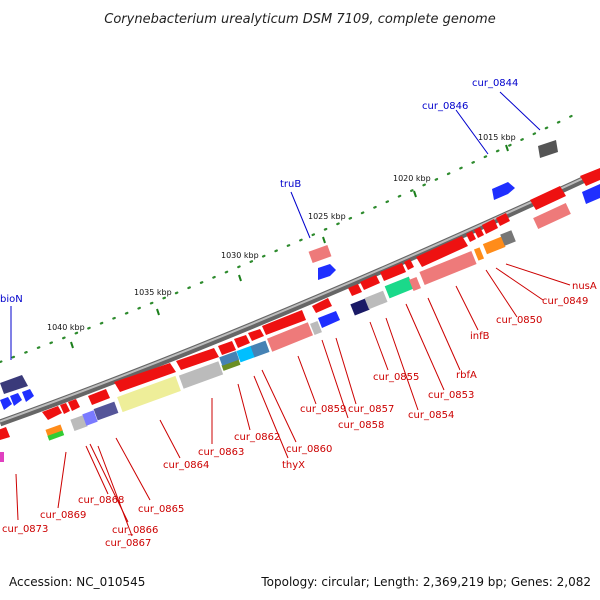  I want to click on label-cur_0865: cur_0865, so click(161, 509).